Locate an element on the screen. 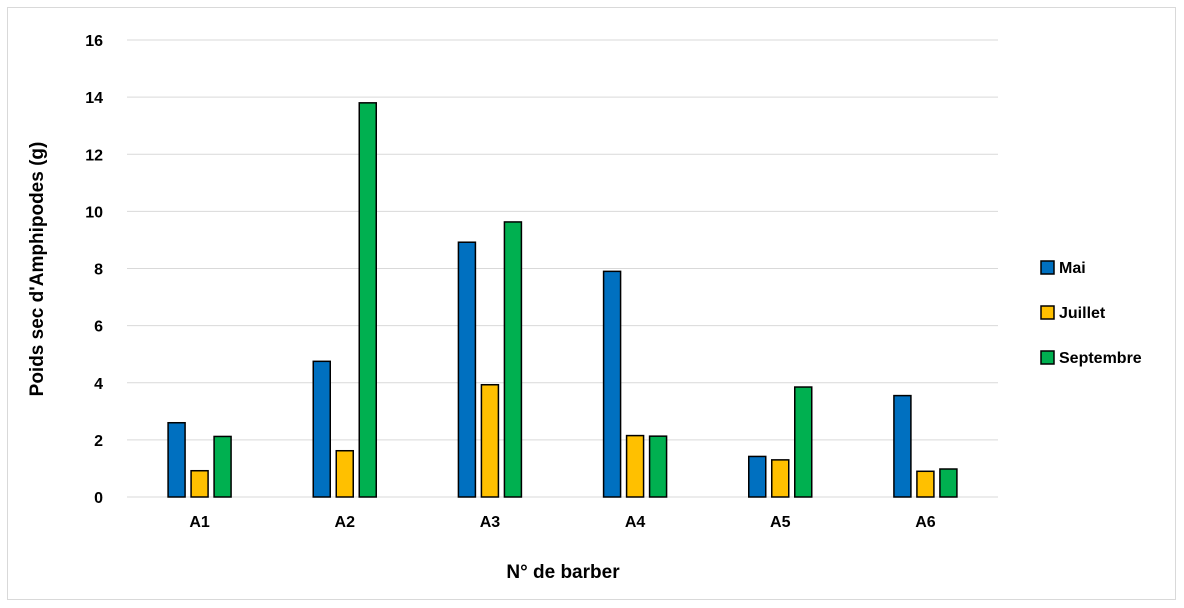 This screenshot has height=608, width=1184. y-tick-label: 14 is located at coordinates (94, 98).